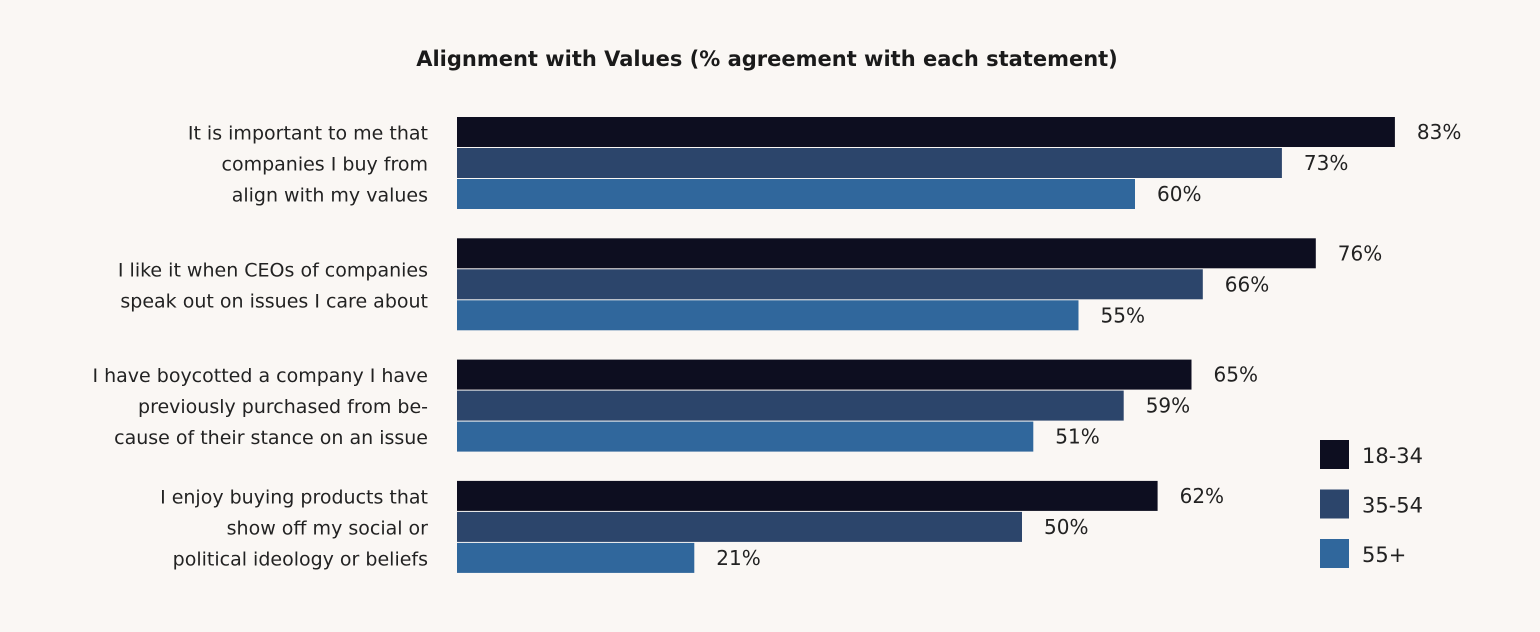 The width and height of the screenshot is (1540, 632). Describe the element at coordinates (1202, 496) in the screenshot. I see `data-label: 62%` at that location.